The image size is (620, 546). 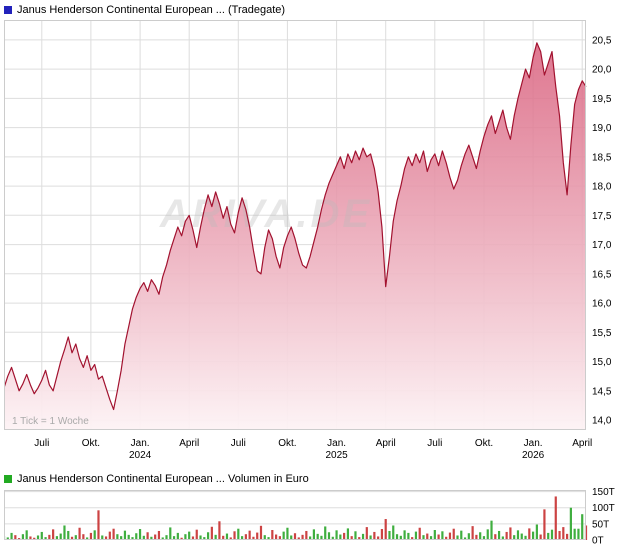 I want to click on svg-text: 100T, so click(x=603, y=508).